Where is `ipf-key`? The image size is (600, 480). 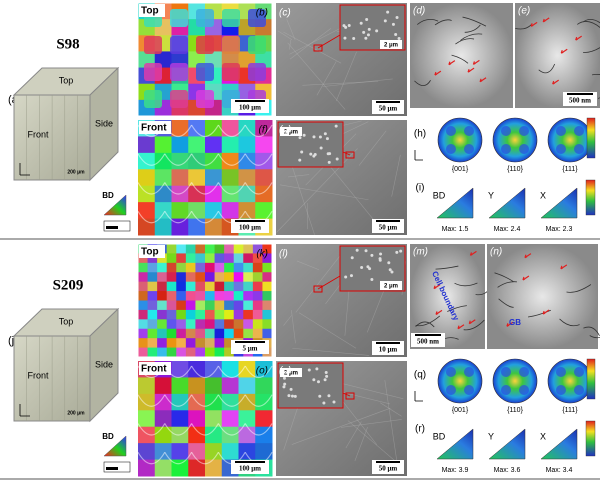
ipf-key is located at coordinates (115, 205).